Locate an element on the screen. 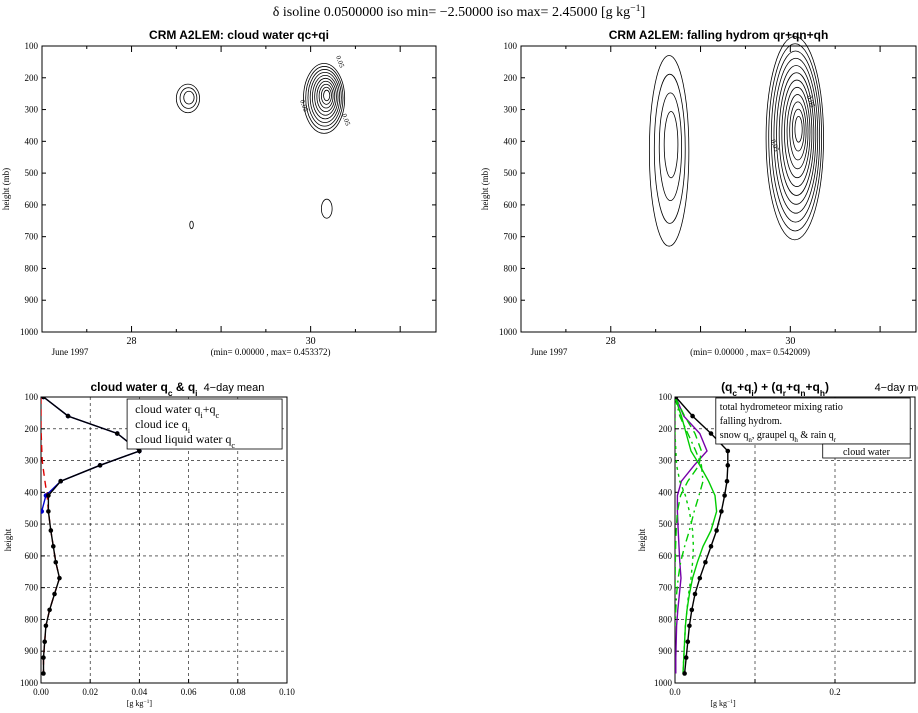 This screenshot has width=918, height=713. y-axis-label: height (mb) is located at coordinates (485, 189).